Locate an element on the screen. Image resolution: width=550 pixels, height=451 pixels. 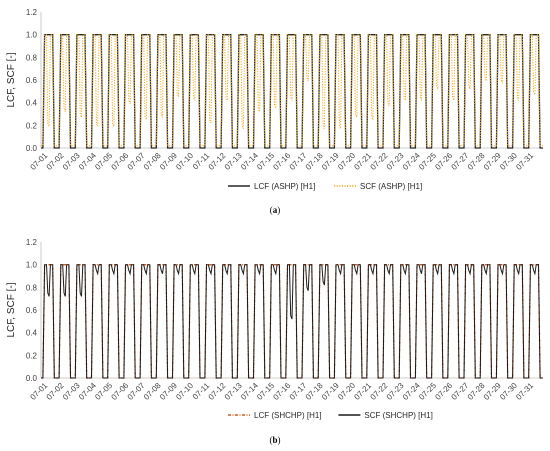
panel-caption: (a) is located at coordinates (275, 210).